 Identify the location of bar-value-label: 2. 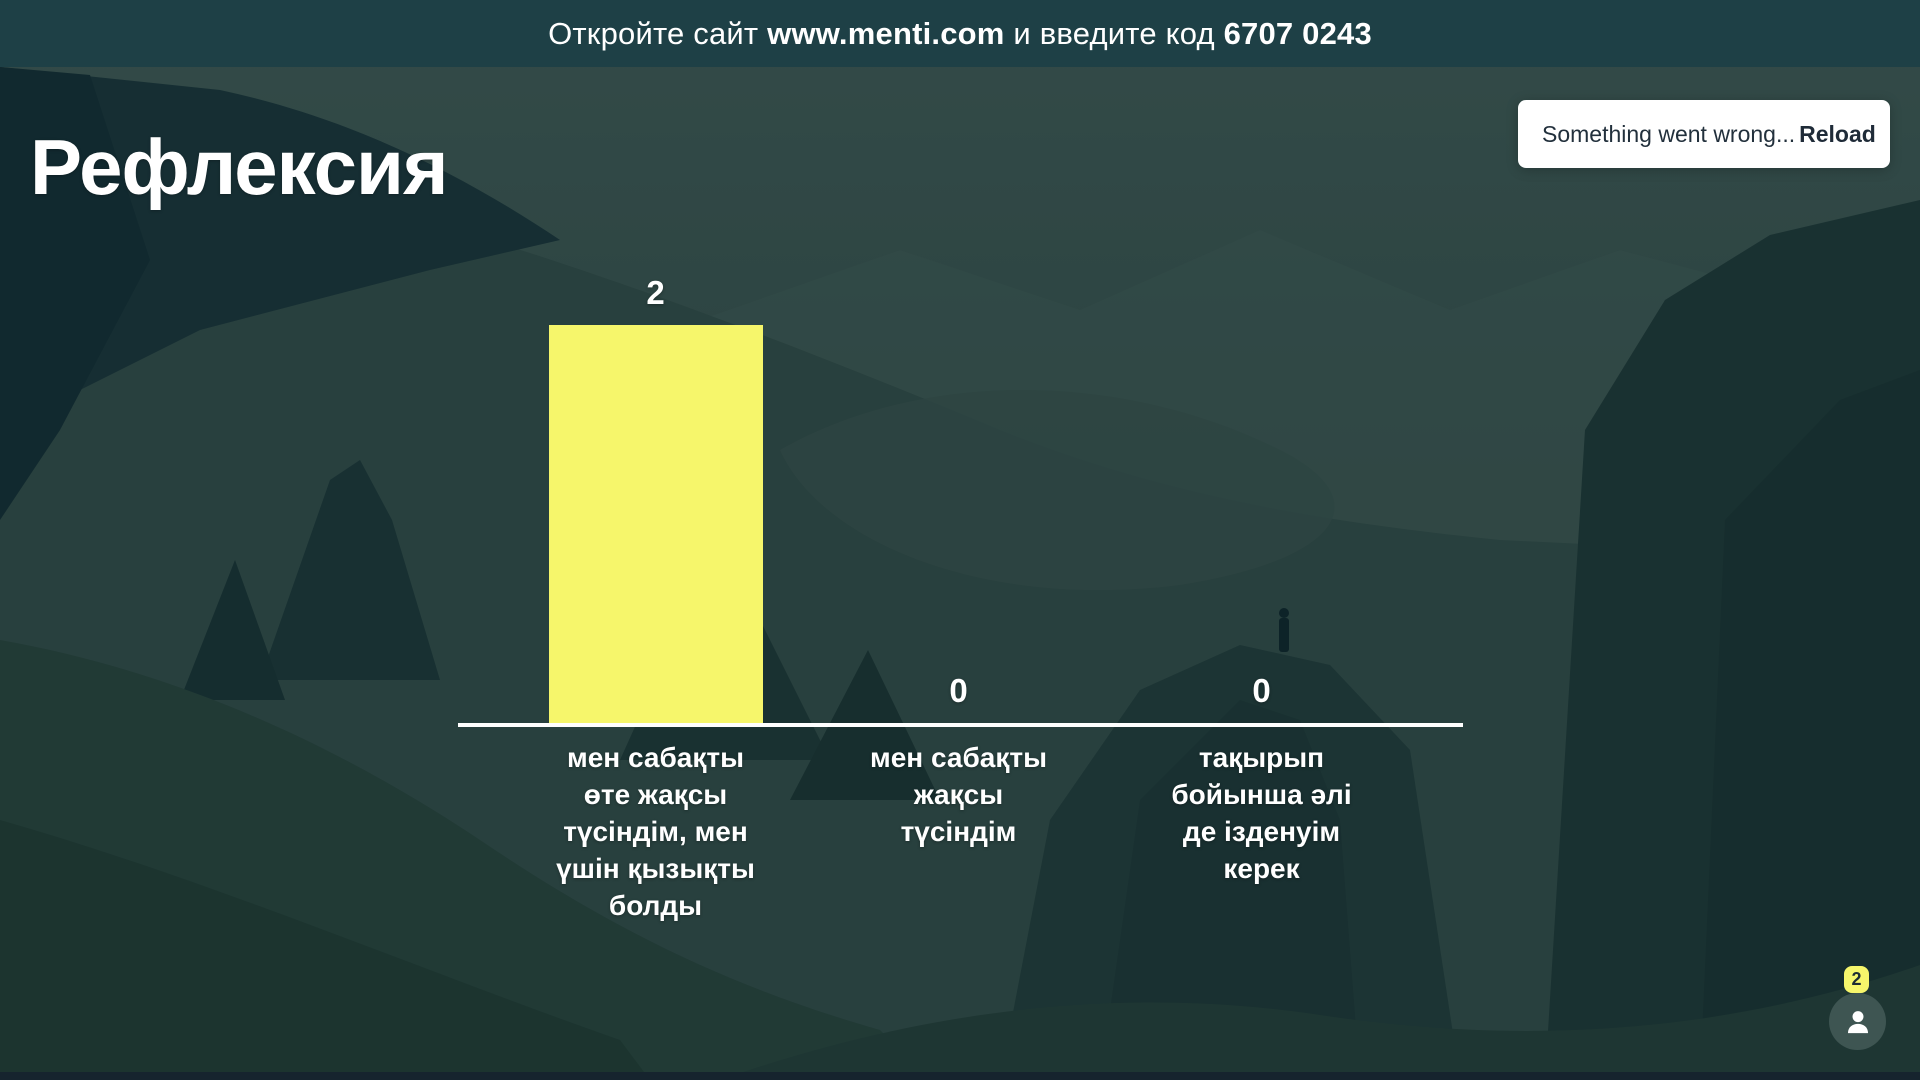
(655, 292).